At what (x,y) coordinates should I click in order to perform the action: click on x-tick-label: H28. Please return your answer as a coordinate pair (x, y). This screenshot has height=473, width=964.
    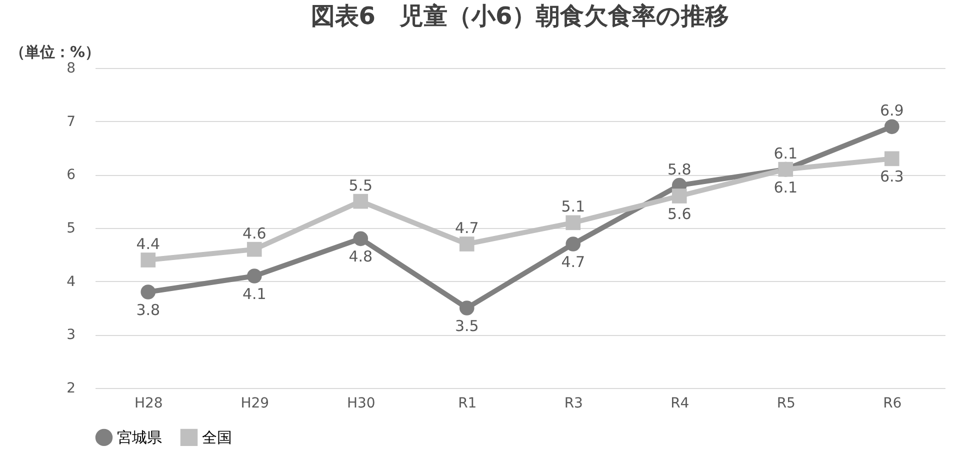
    Looking at the image, I should click on (148, 404).